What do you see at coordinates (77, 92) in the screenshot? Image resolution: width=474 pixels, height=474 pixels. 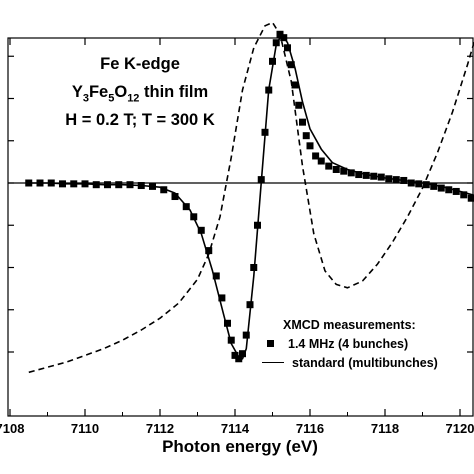 I see `formula-y: Y` at bounding box center [77, 92].